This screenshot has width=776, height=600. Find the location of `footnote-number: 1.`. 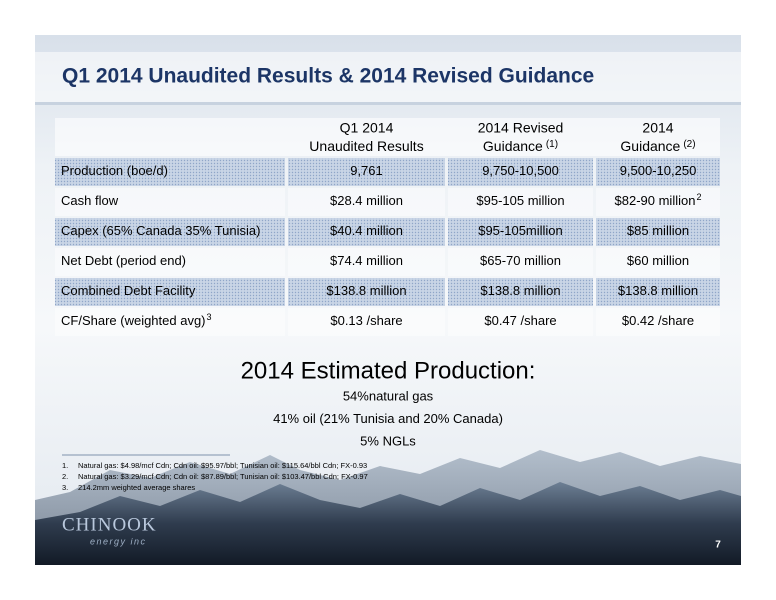

footnote-number: 1. is located at coordinates (65, 465).